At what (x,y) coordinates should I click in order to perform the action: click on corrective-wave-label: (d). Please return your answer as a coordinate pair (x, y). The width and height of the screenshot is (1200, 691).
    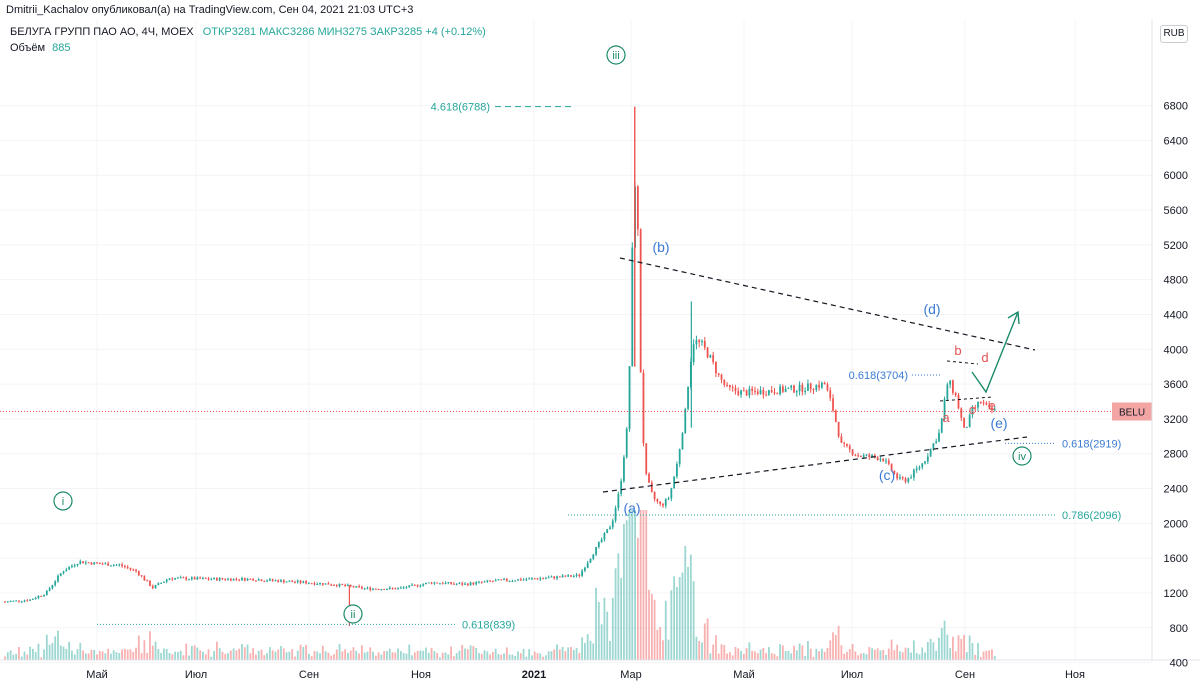
    Looking at the image, I should click on (931, 309).